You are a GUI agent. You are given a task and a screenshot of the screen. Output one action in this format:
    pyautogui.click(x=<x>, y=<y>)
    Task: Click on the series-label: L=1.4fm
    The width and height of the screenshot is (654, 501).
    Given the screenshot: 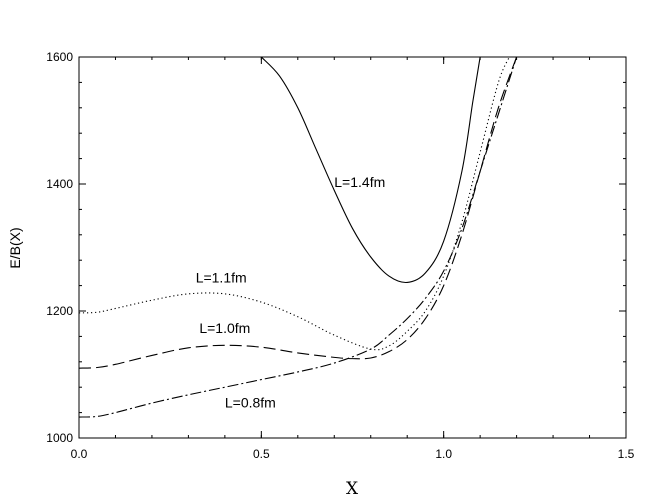 What is the action you would take?
    pyautogui.click(x=359, y=182)
    